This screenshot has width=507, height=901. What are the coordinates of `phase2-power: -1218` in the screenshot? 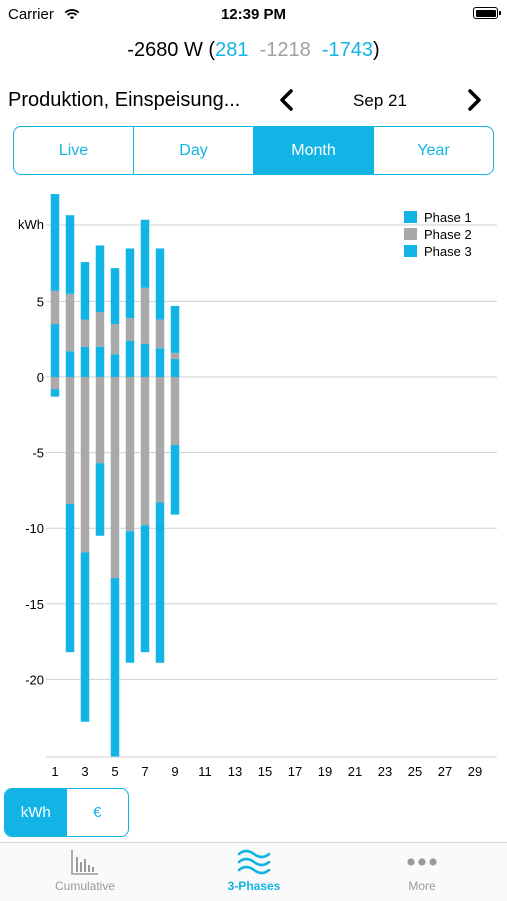 It's located at (285, 50).